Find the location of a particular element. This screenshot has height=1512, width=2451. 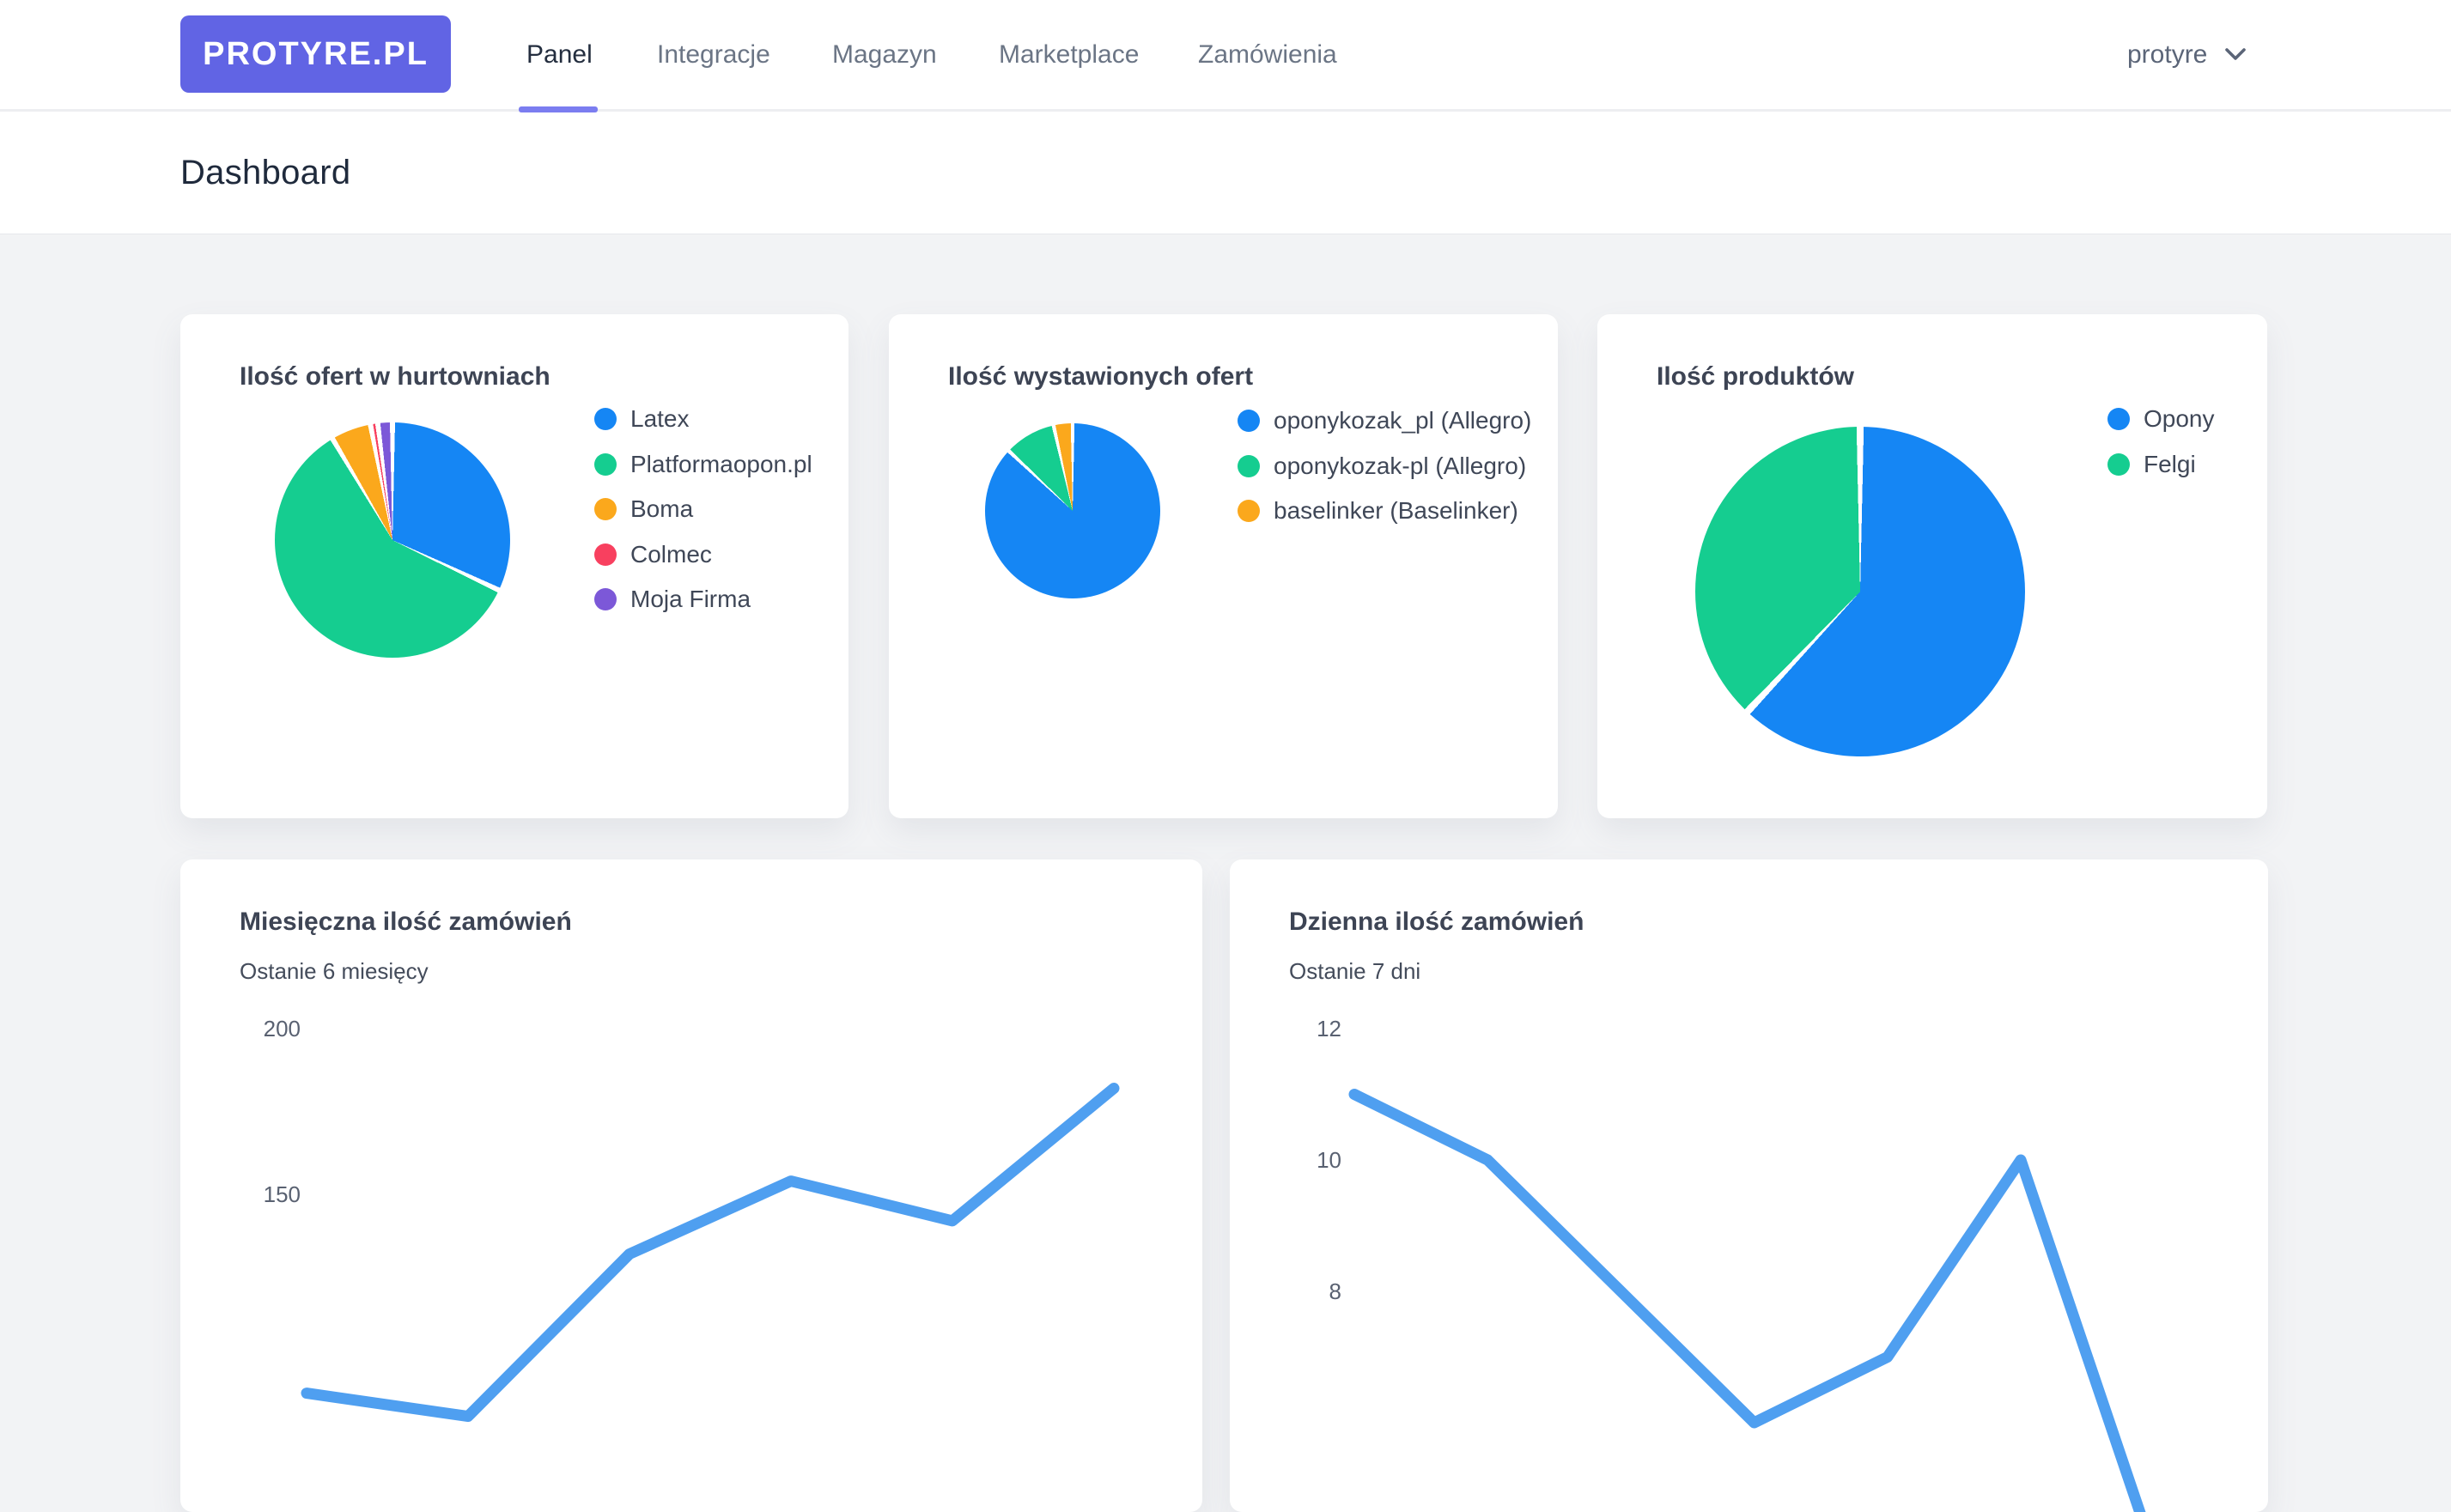

svg-text: 8 is located at coordinates (1335, 1291).